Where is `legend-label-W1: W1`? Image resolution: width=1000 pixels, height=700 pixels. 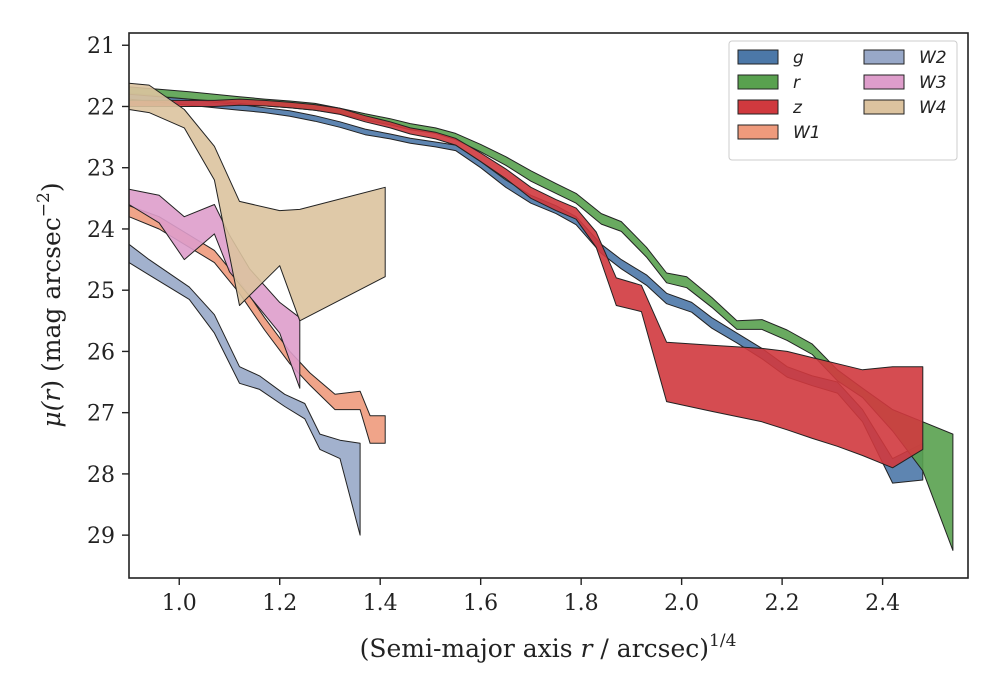
legend-label-W1: W1 is located at coordinates (807, 133).